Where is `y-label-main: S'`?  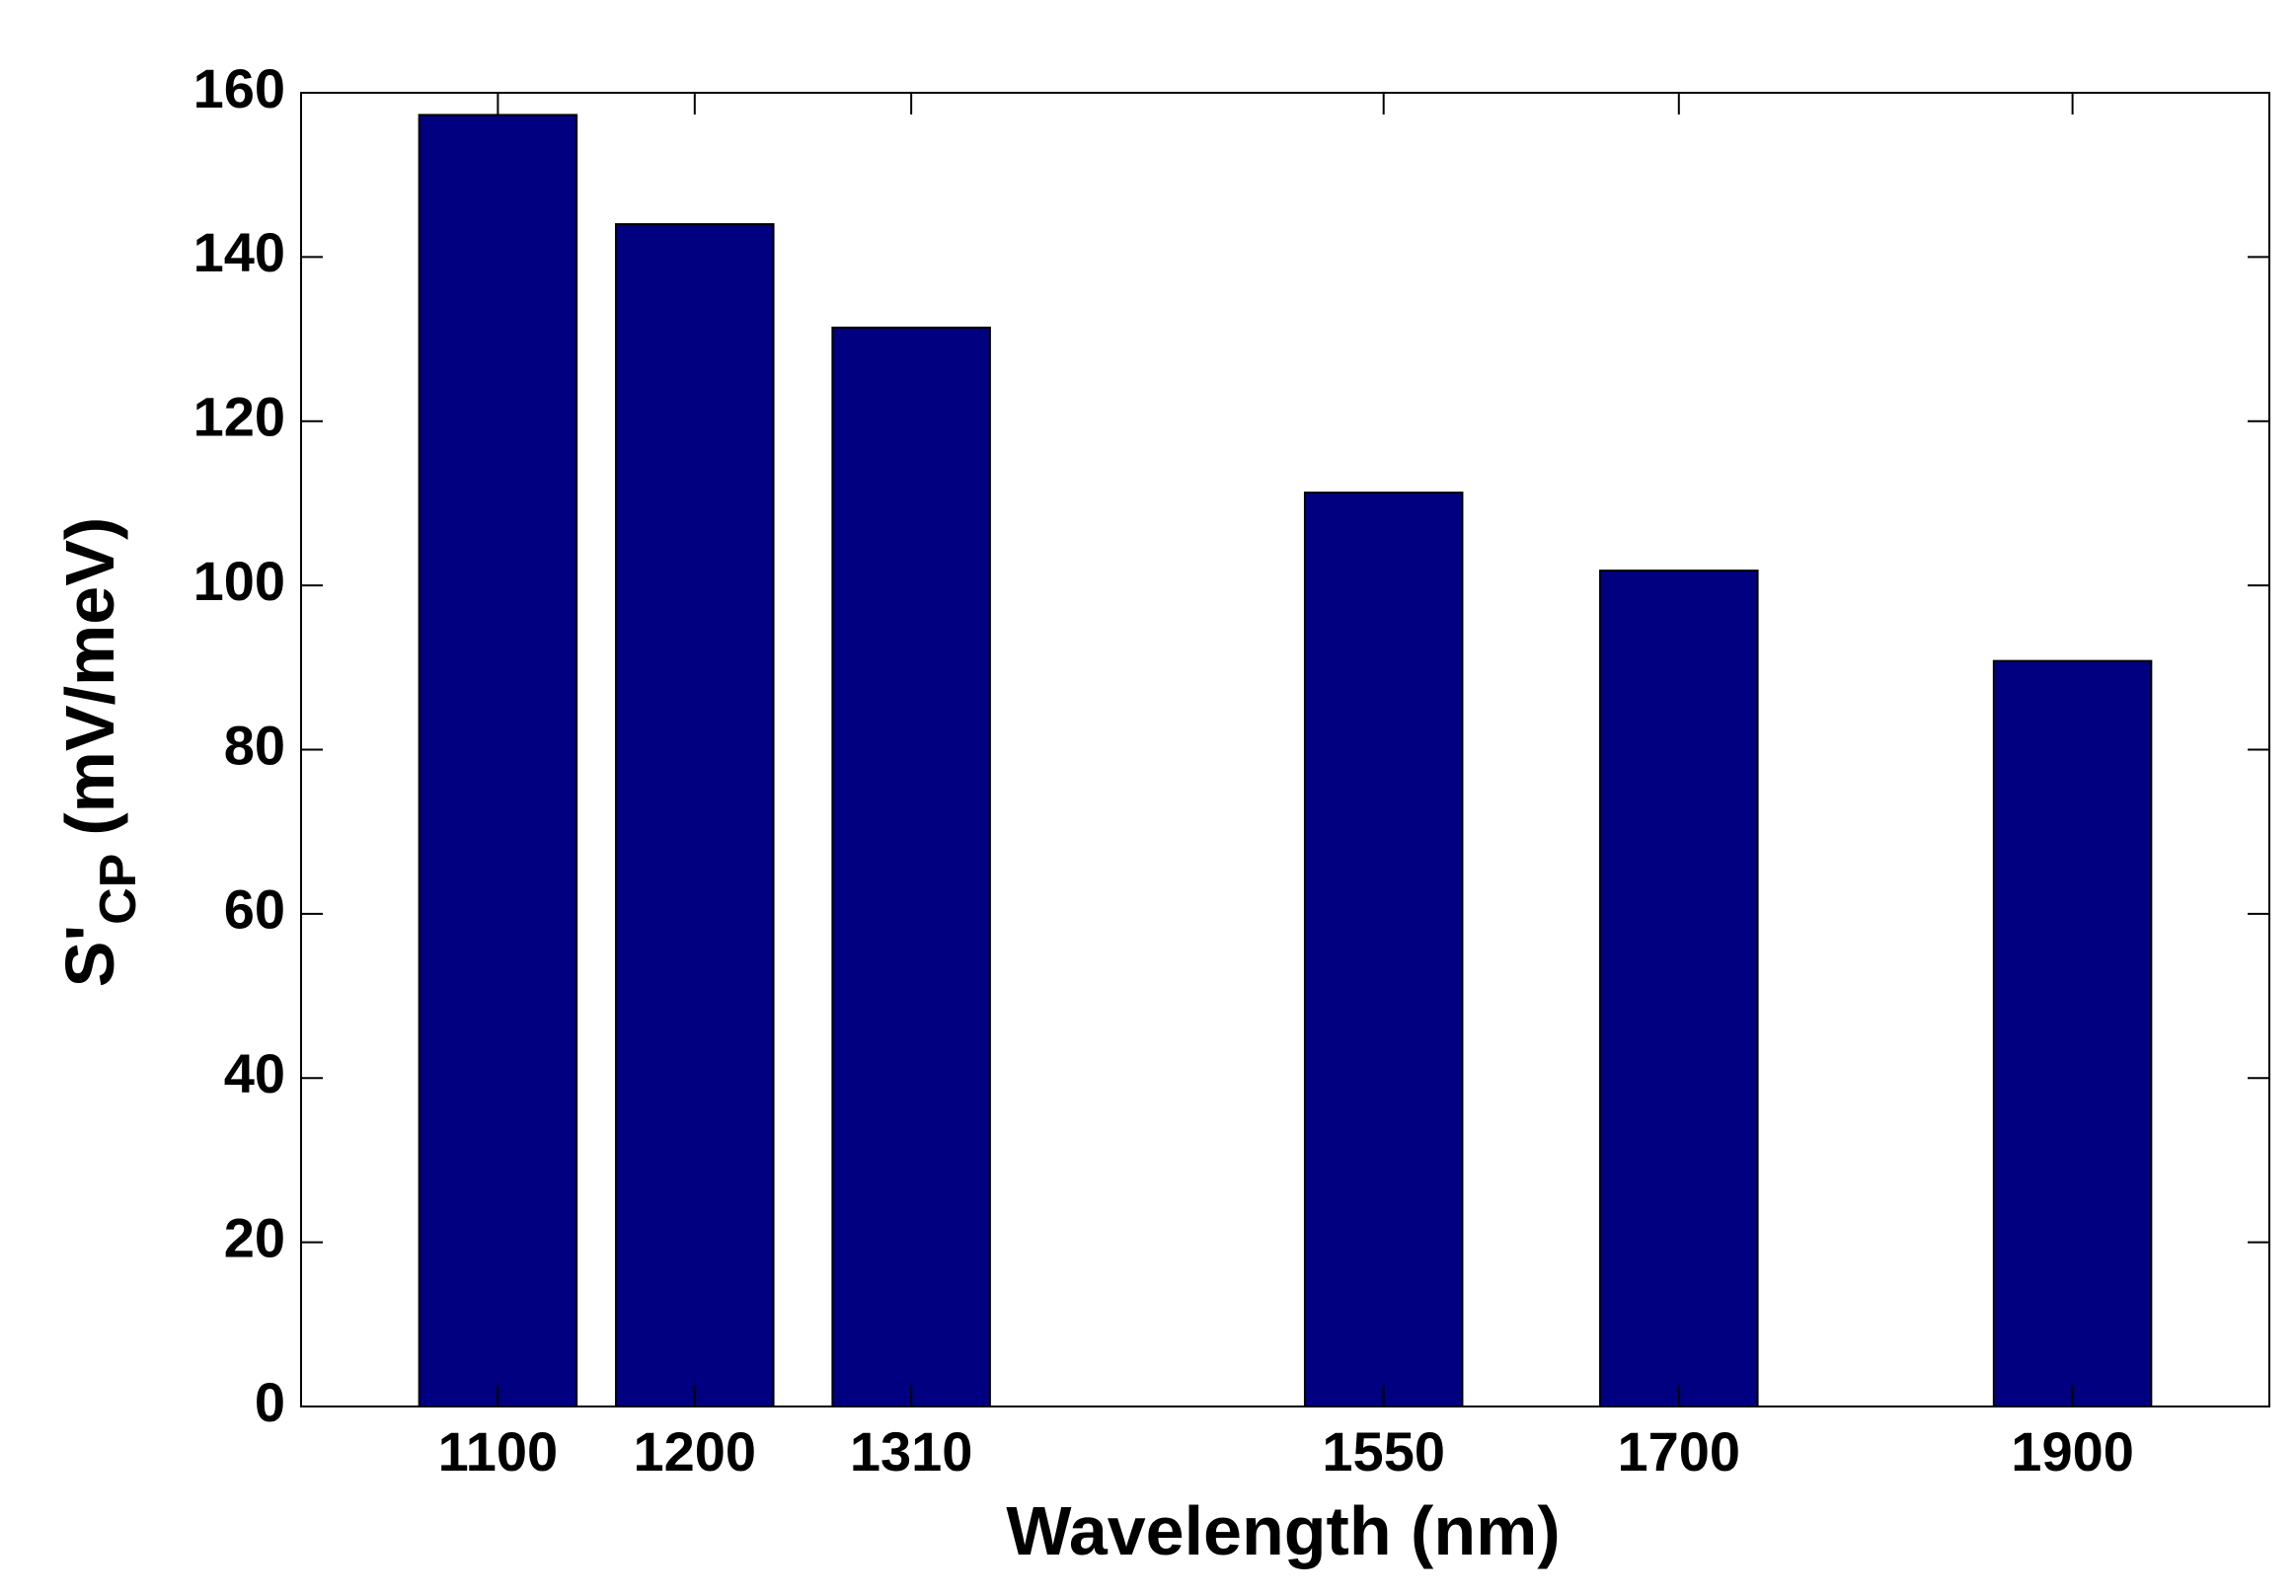 y-label-main: S' is located at coordinates (89, 956).